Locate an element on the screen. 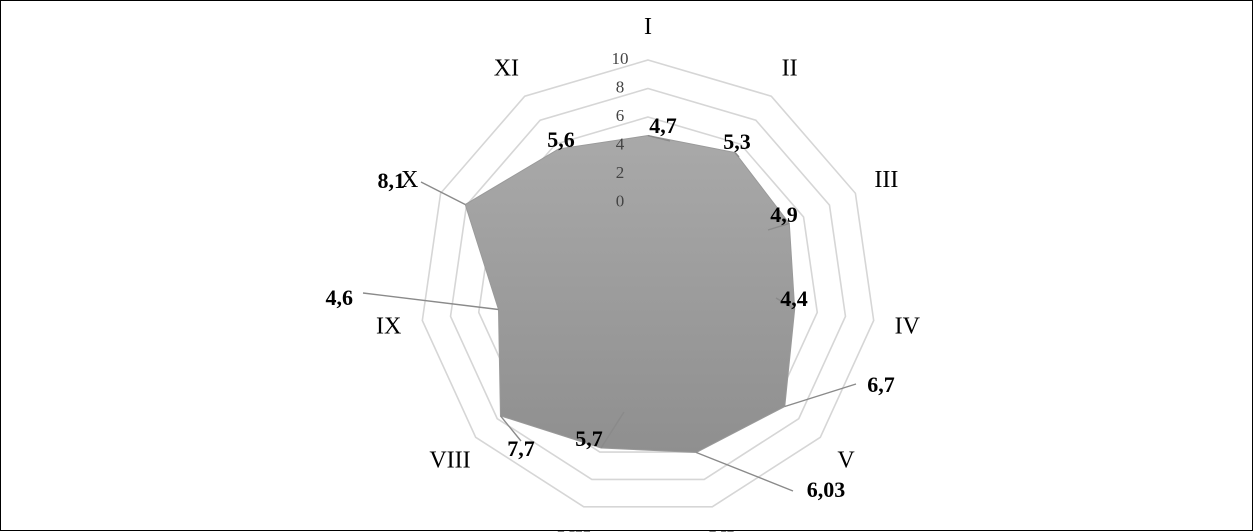 This screenshot has height=532, width=1253. category-label: VIII is located at coordinates (449, 461).